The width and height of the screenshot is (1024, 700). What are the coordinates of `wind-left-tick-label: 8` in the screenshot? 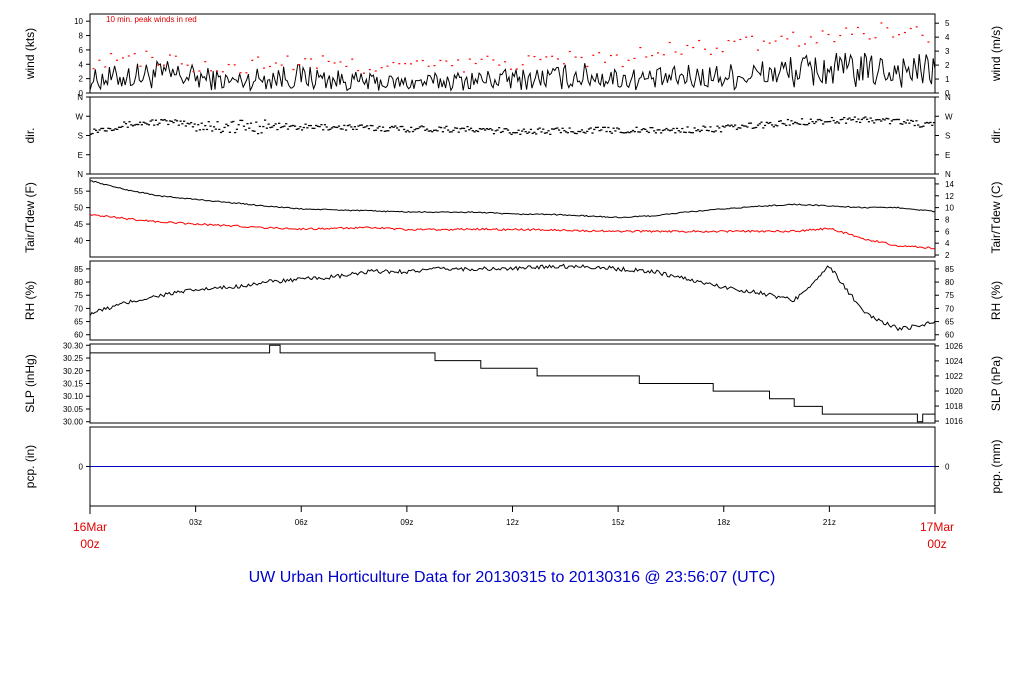 It's located at (81, 36).